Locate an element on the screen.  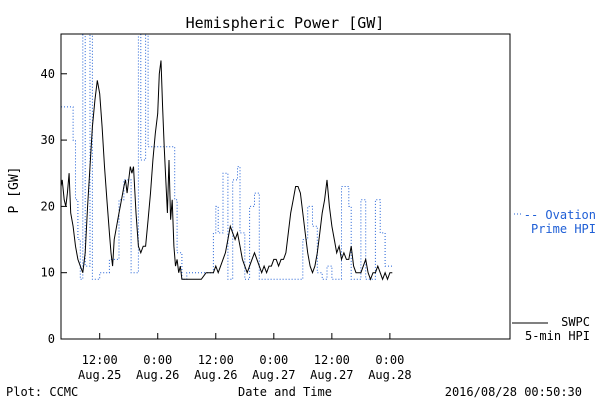
y-tick-label: 20 is located at coordinates (48, 206).